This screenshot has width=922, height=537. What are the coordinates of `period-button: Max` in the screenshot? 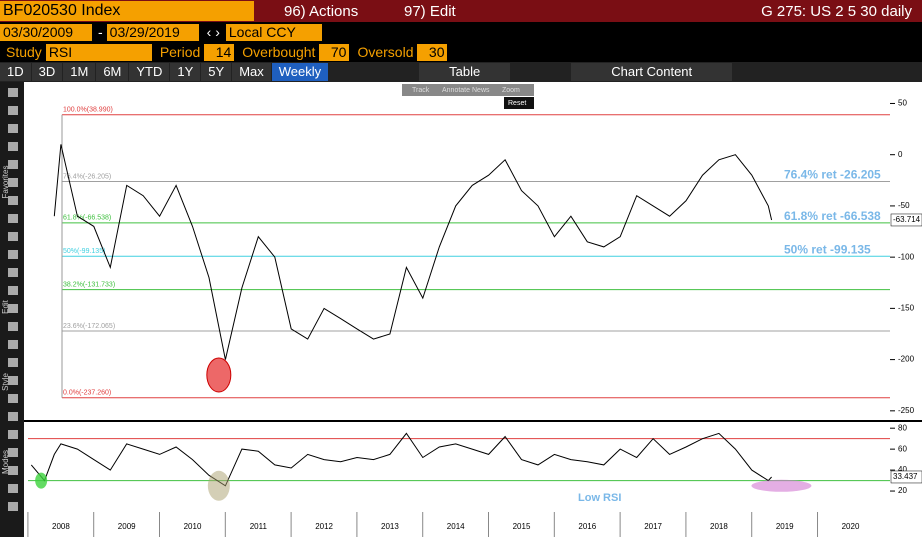 It's located at (251, 72).